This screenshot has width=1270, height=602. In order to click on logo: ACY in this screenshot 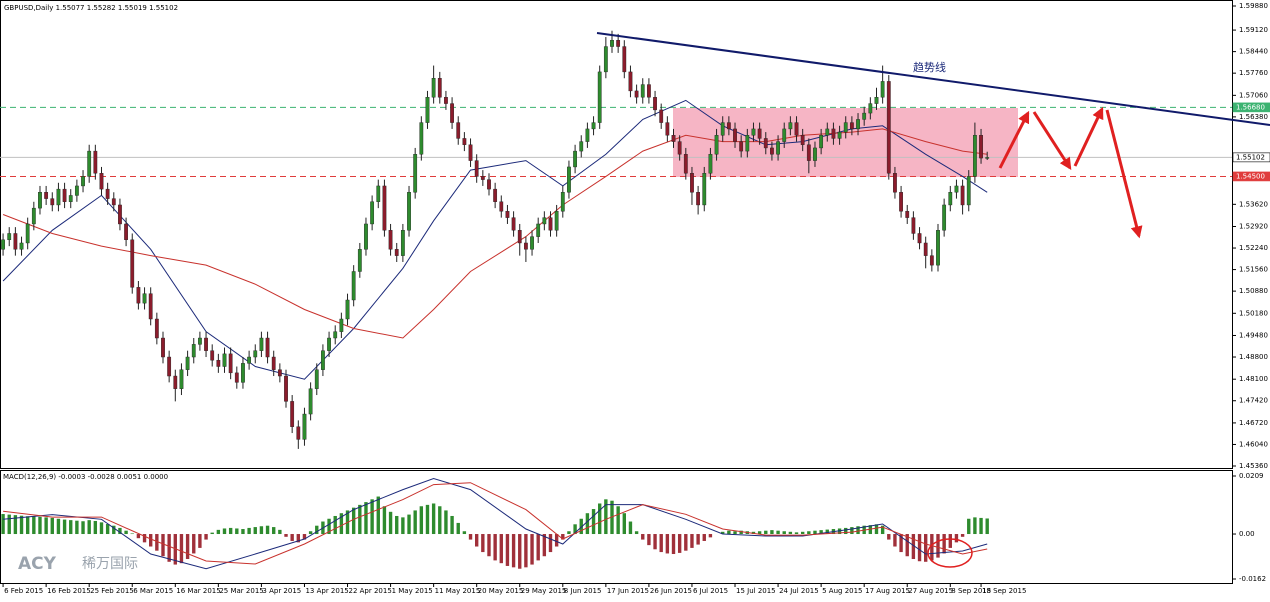, I will do `click(37, 564)`.